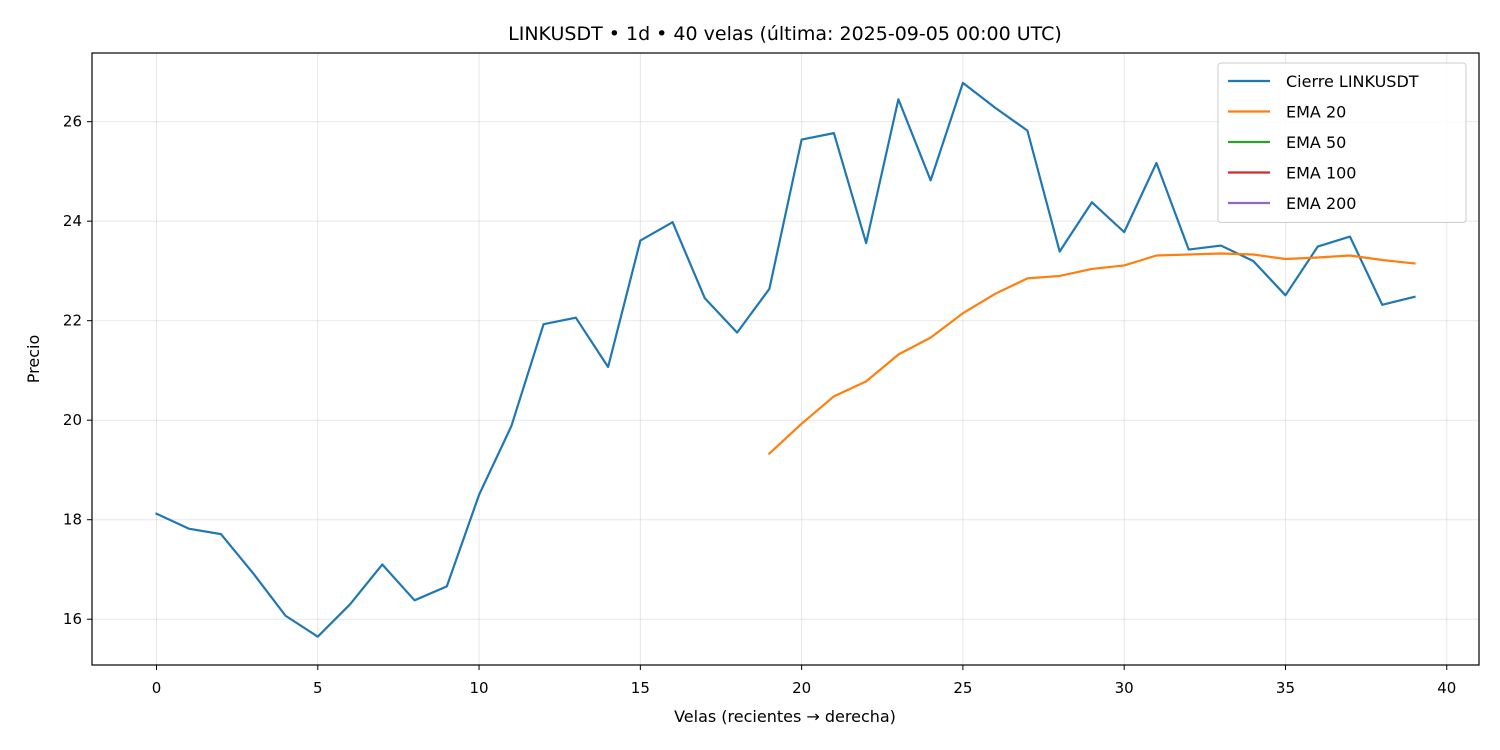 The width and height of the screenshot is (1500, 750). What do you see at coordinates (640, 688) in the screenshot?
I see `x-tick-label: 15` at bounding box center [640, 688].